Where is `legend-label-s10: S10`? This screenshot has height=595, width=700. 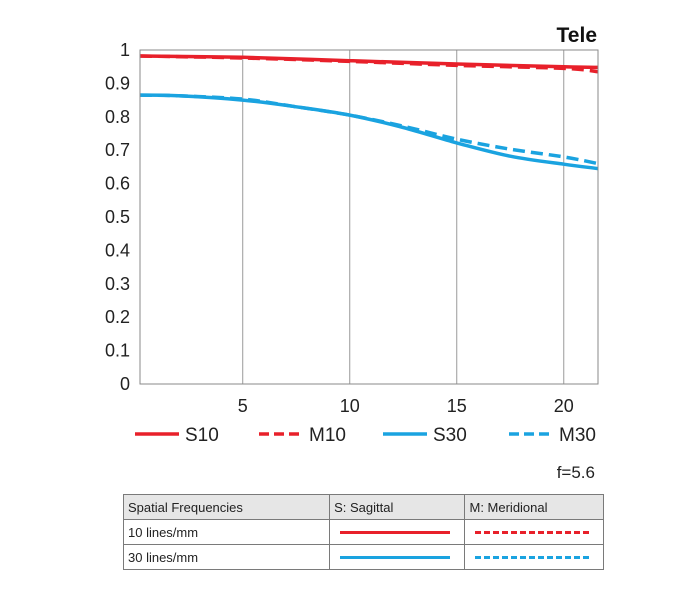 legend-label-s10: S10 is located at coordinates (202, 435).